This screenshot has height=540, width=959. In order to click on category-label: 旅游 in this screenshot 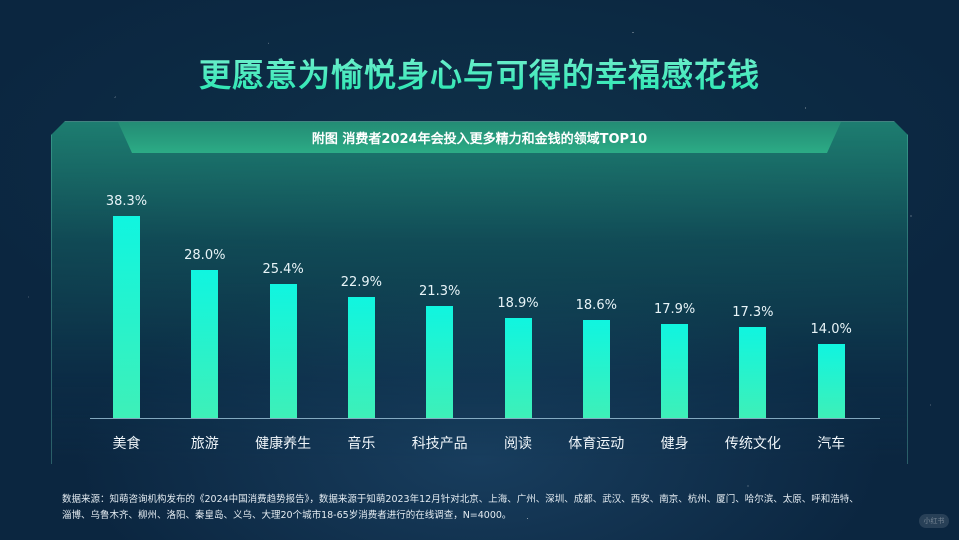, I will do `click(204, 444)`.